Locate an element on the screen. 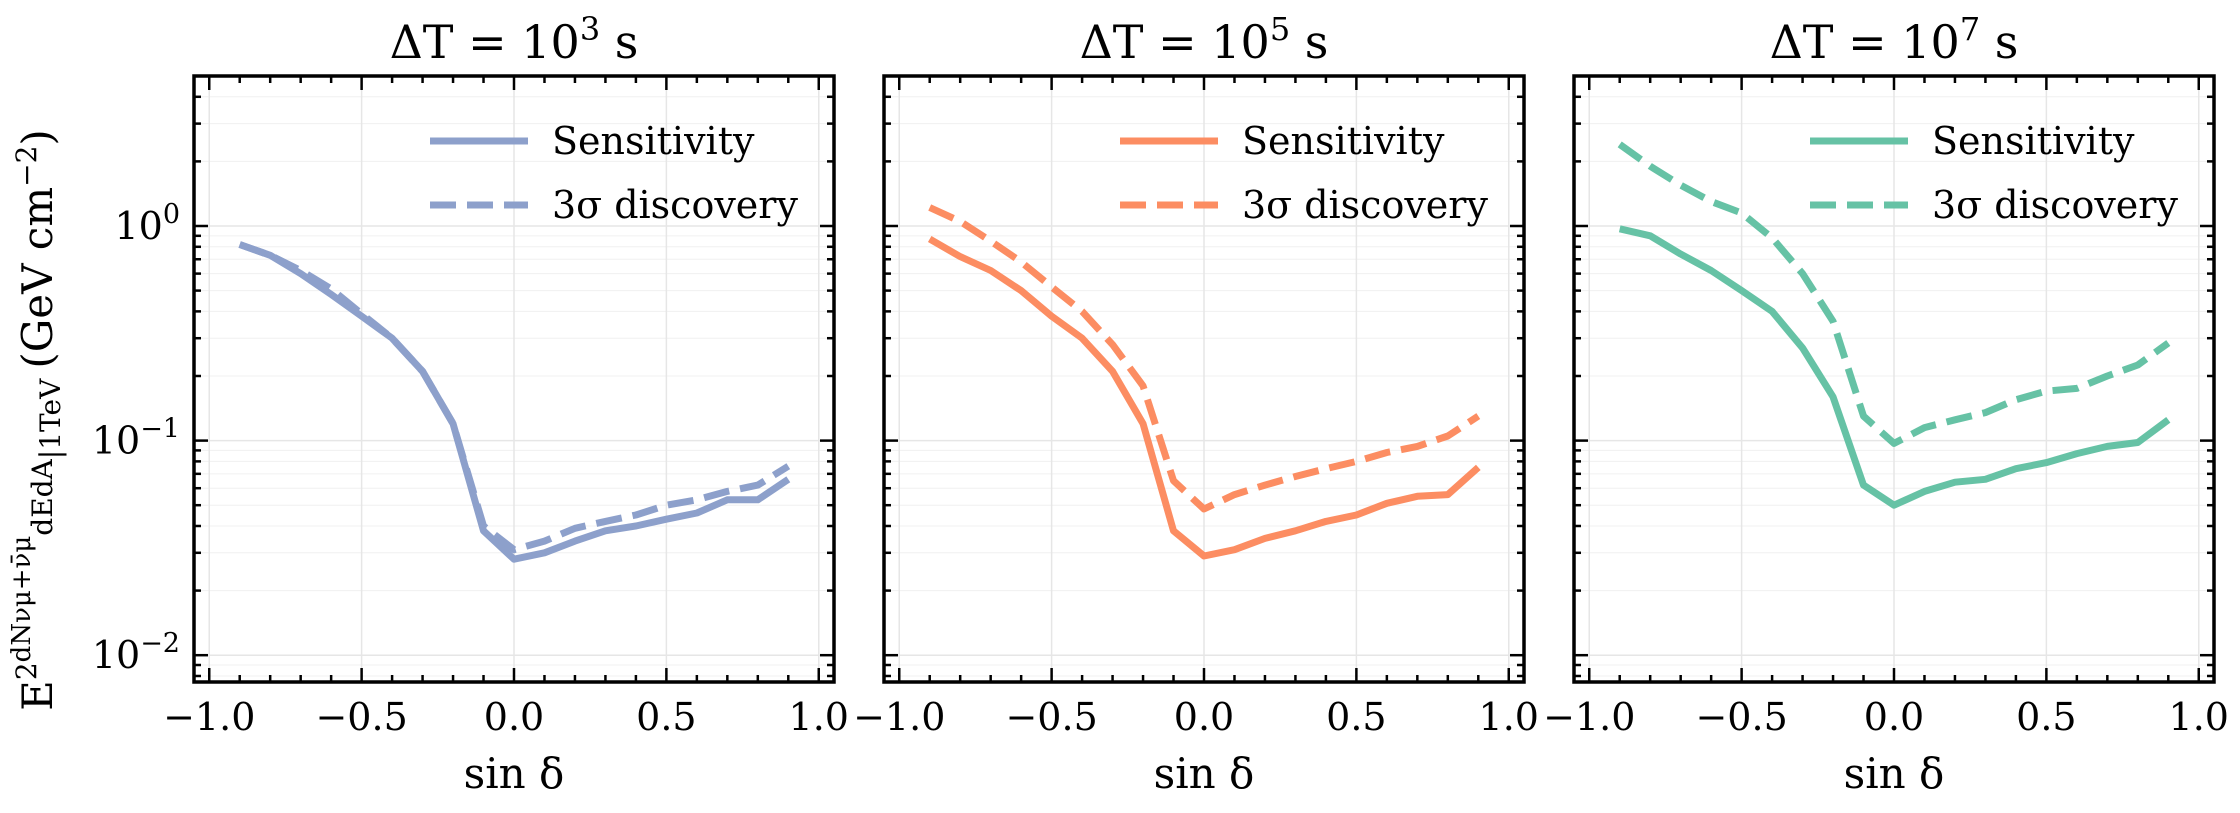 The height and width of the screenshot is (813, 2240). panel-title: ΔT = 107 s is located at coordinates (1894, 39).